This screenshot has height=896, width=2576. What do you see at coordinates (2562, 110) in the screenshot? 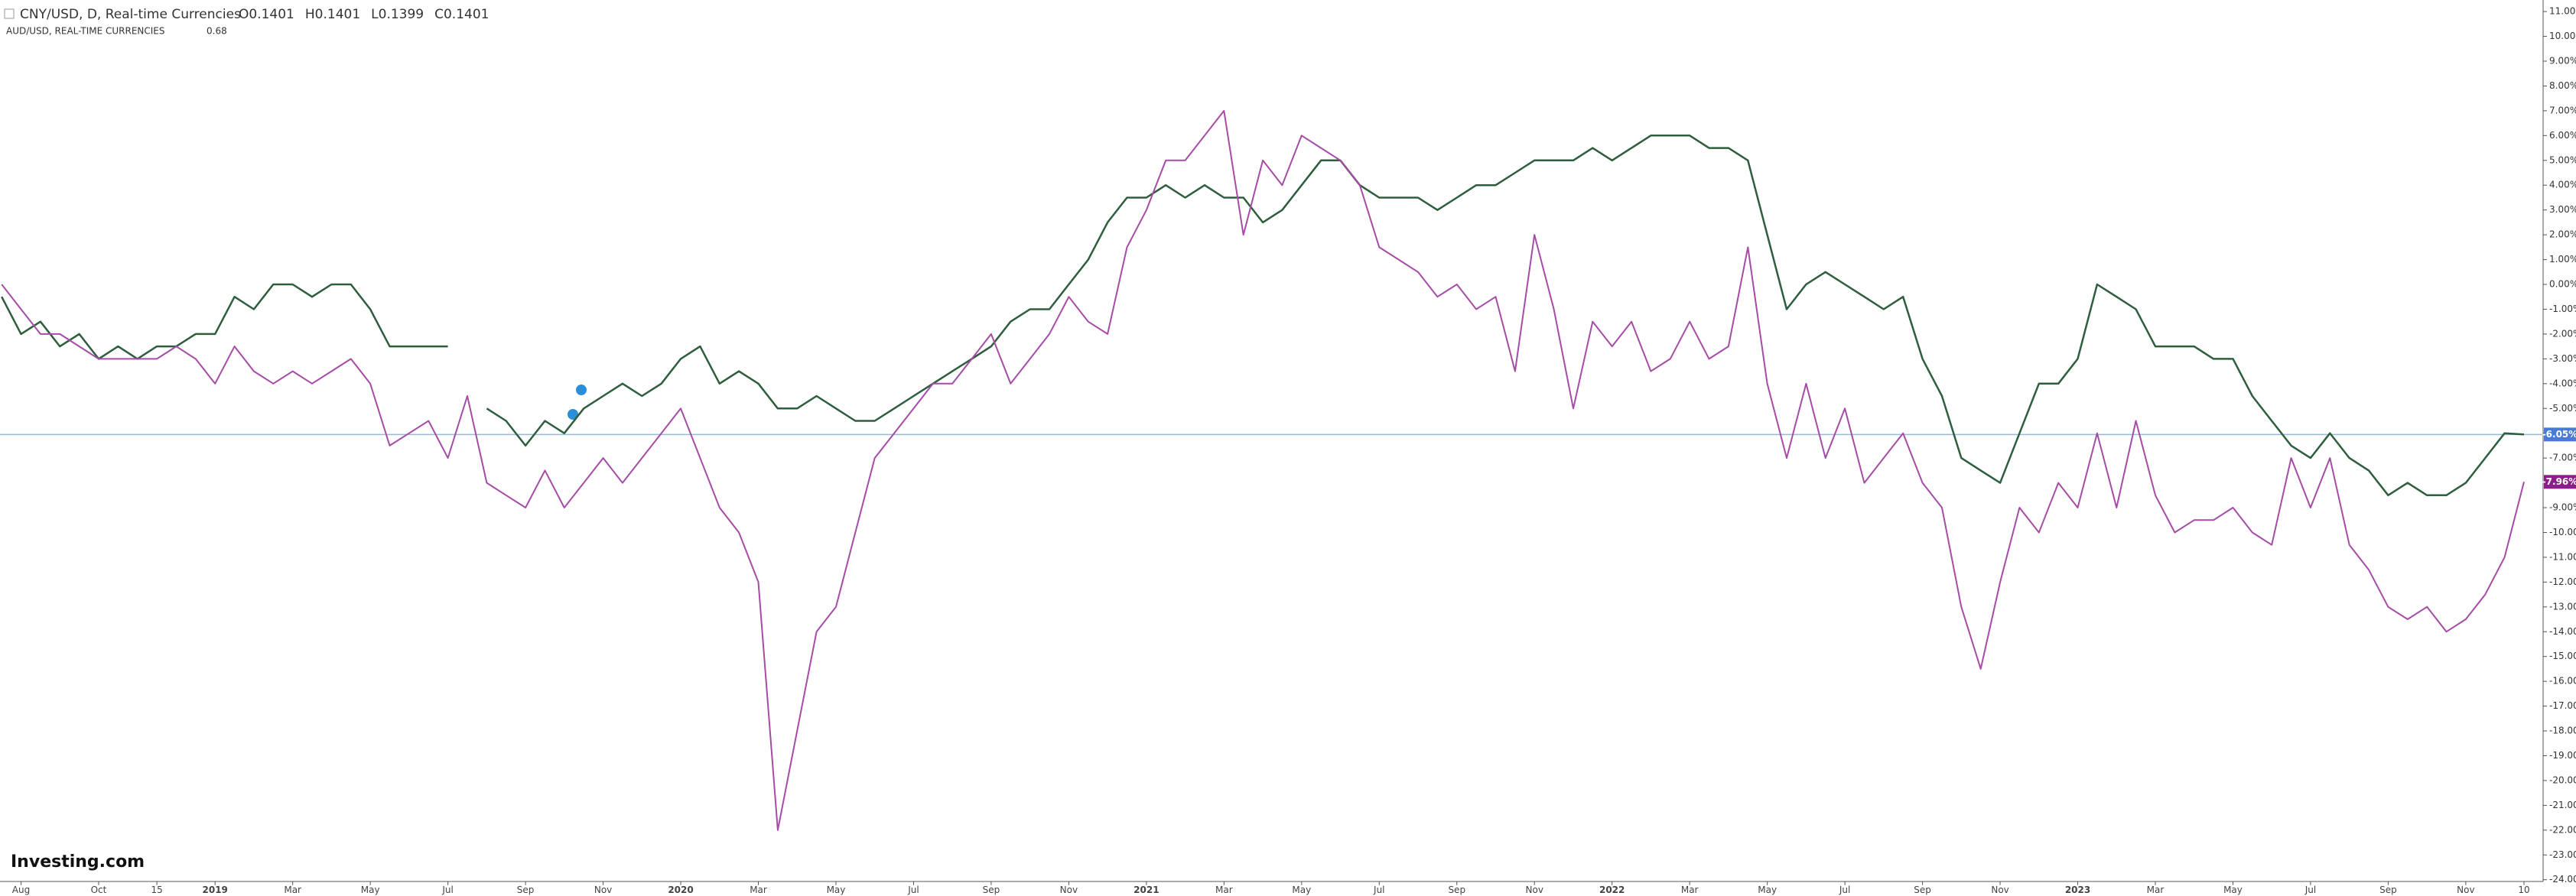
I see `y-tick-label: 7.00%` at bounding box center [2562, 110].